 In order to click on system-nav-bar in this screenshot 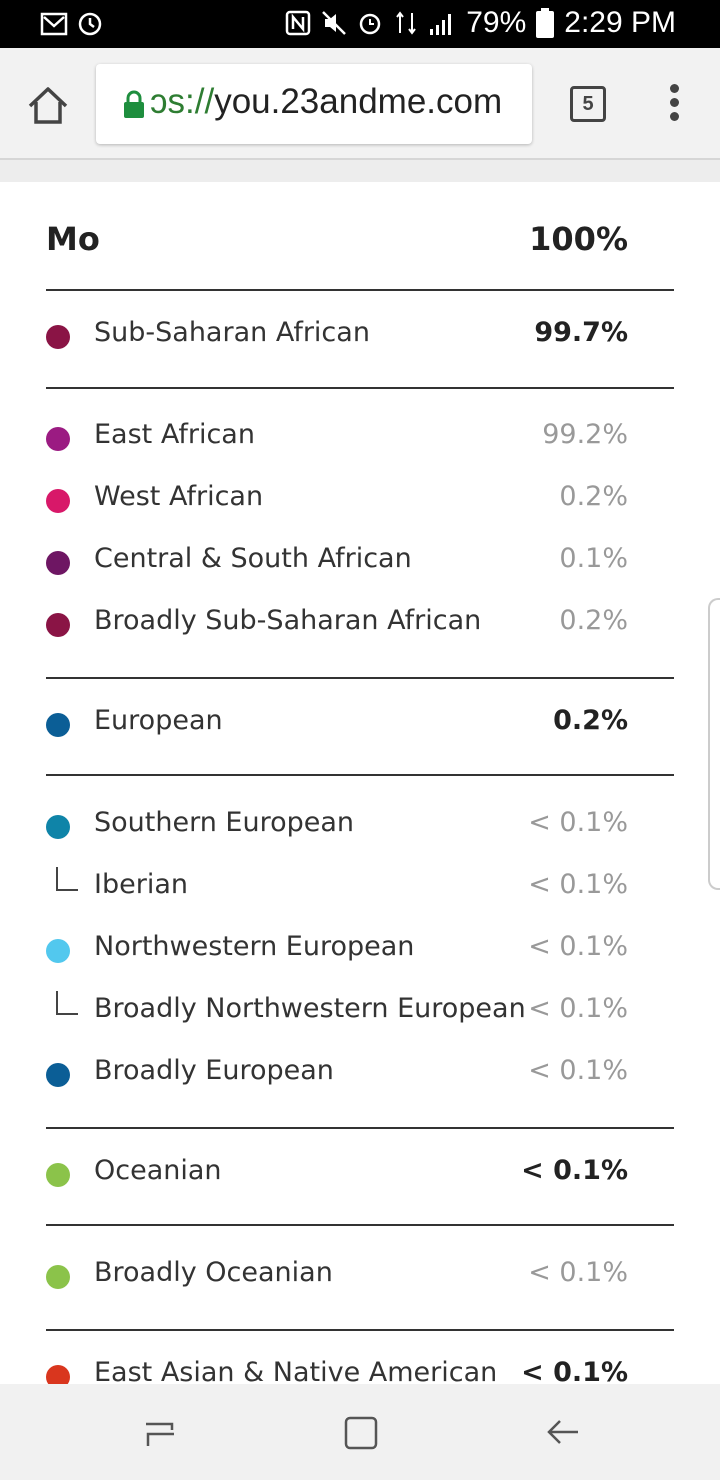, I will do `click(360, 1432)`.